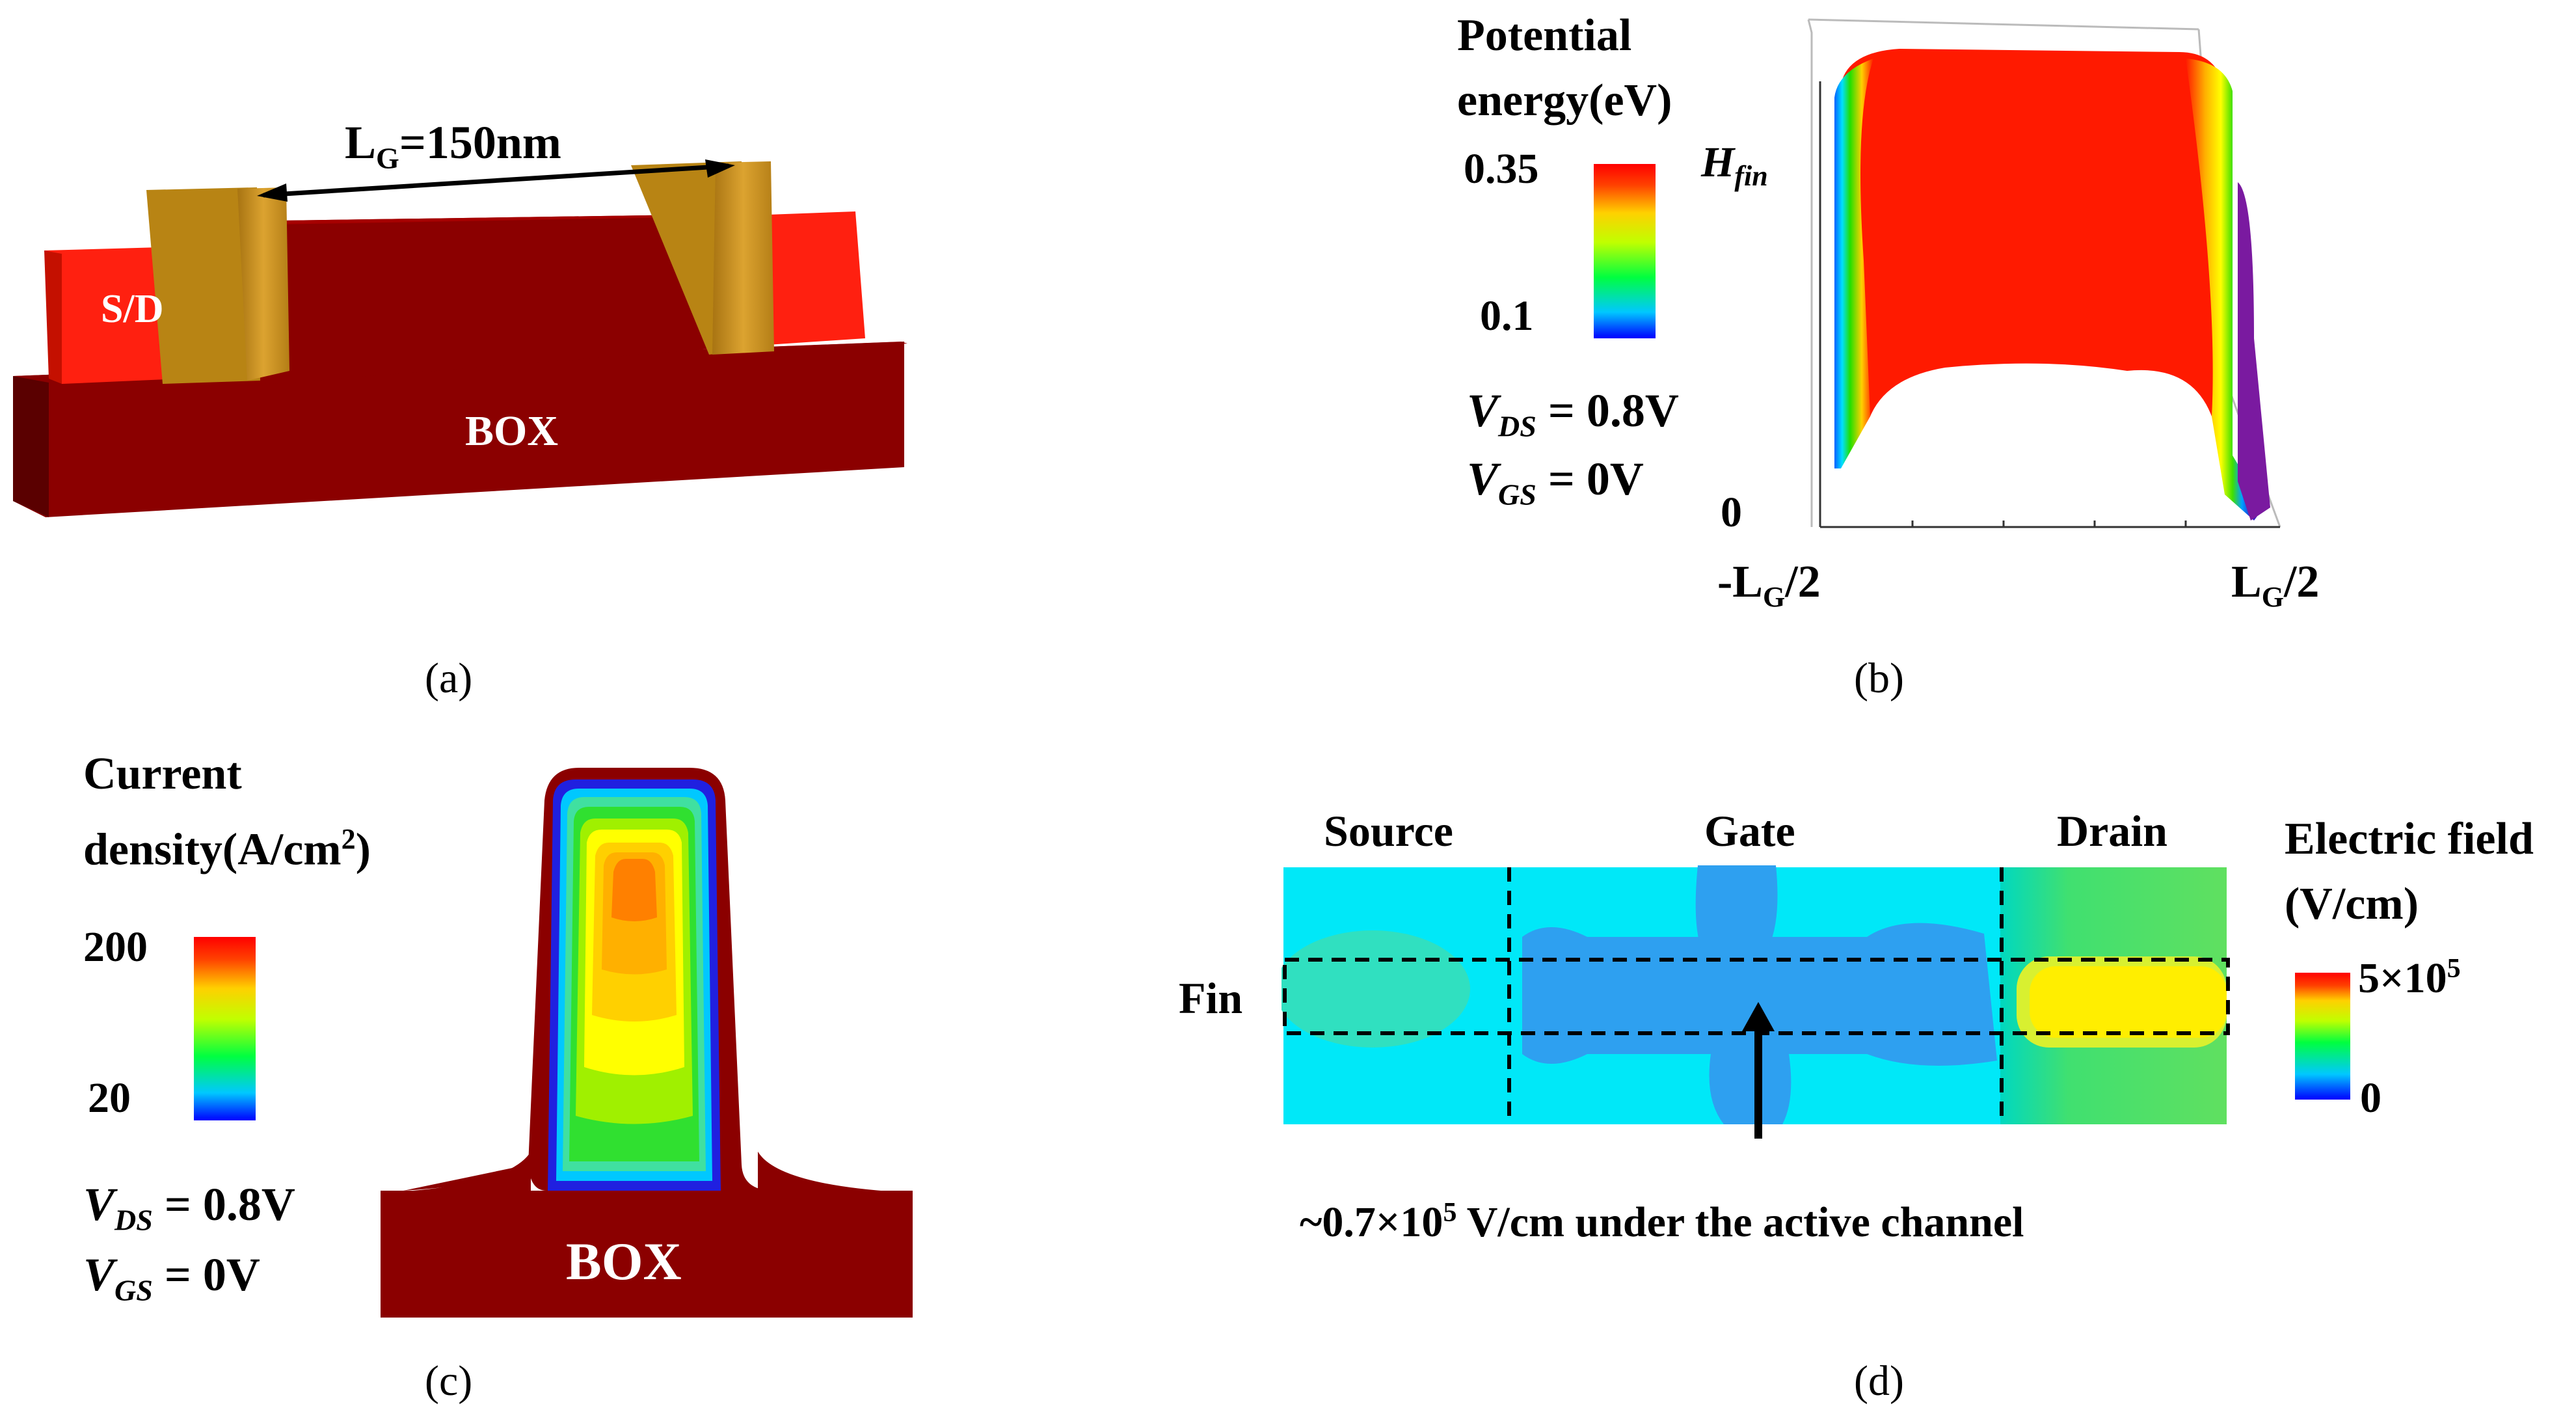 This screenshot has width=2576, height=1421. What do you see at coordinates (225, 1028) in the screenshot?
I see `current-colorbar` at bounding box center [225, 1028].